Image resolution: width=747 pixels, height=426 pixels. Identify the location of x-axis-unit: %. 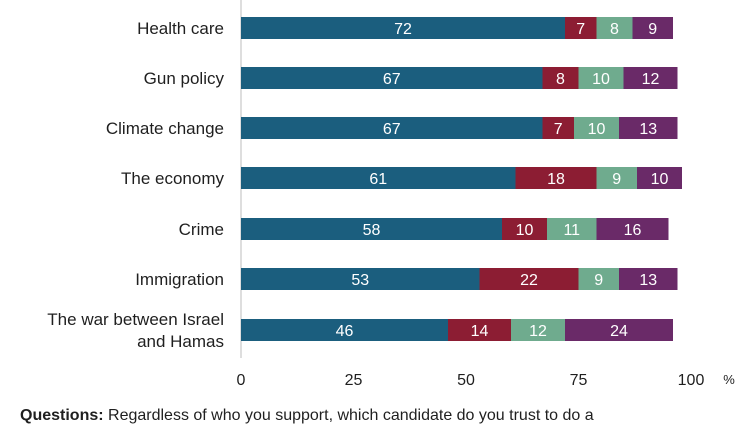
(729, 379).